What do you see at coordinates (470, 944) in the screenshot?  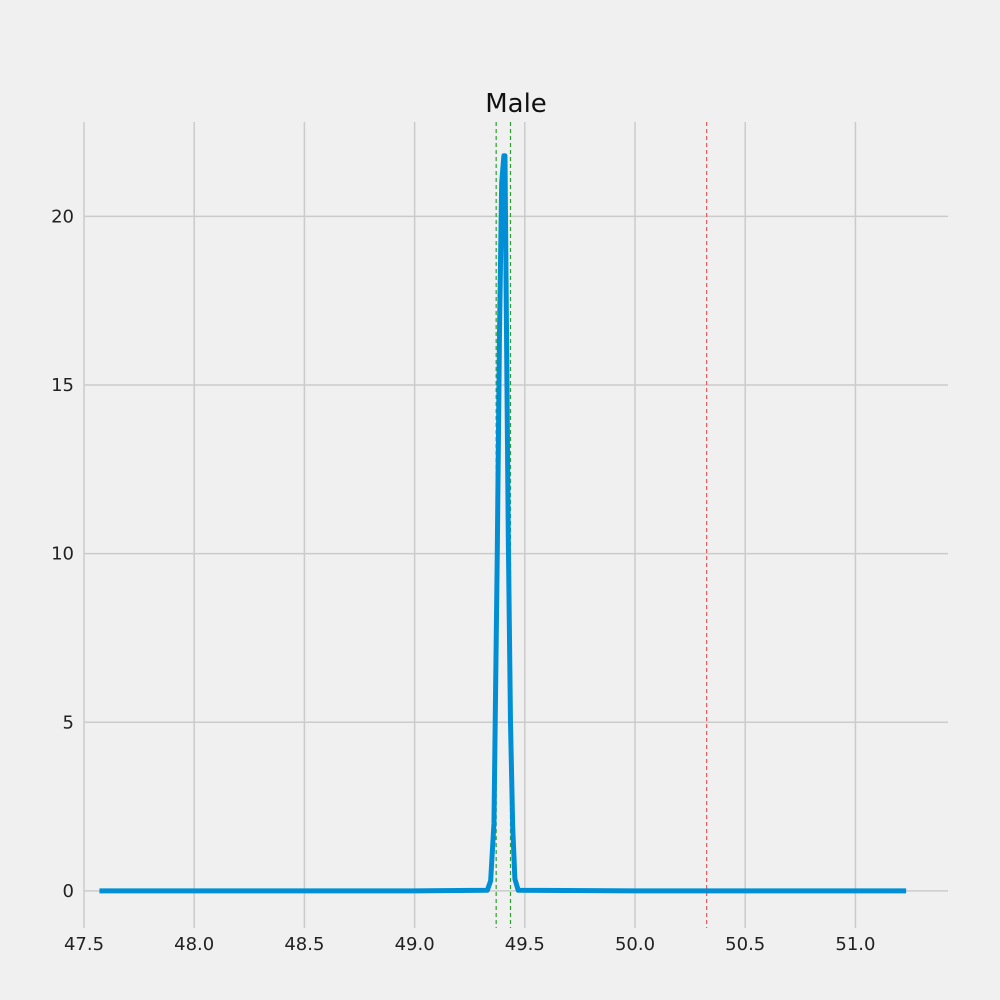 I see `x-tick-labels: 47.5 48.0 48.5 49.0 49.5 50.0 50.5 51.0` at bounding box center [470, 944].